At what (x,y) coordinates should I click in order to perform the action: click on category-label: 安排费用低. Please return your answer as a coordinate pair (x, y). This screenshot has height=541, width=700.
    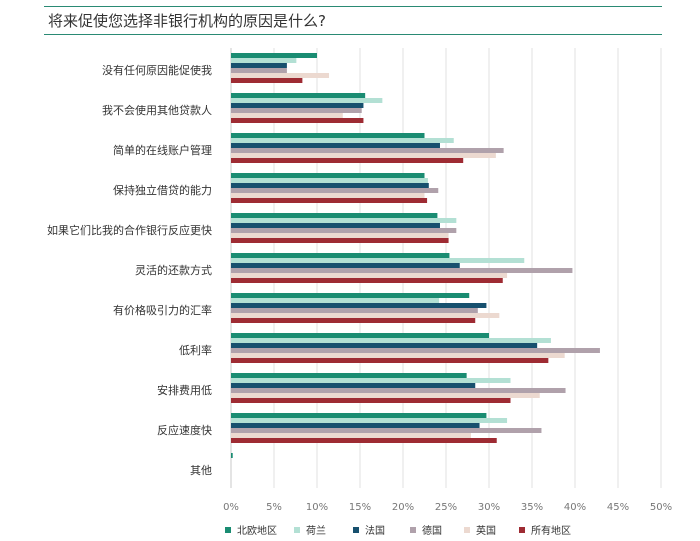
    Looking at the image, I should click on (184, 390).